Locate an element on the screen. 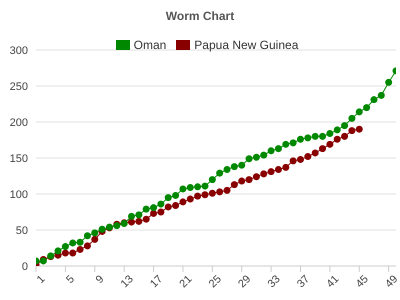 This screenshot has height=300, width=400. x-tick-label: 45 is located at coordinates (362, 281).